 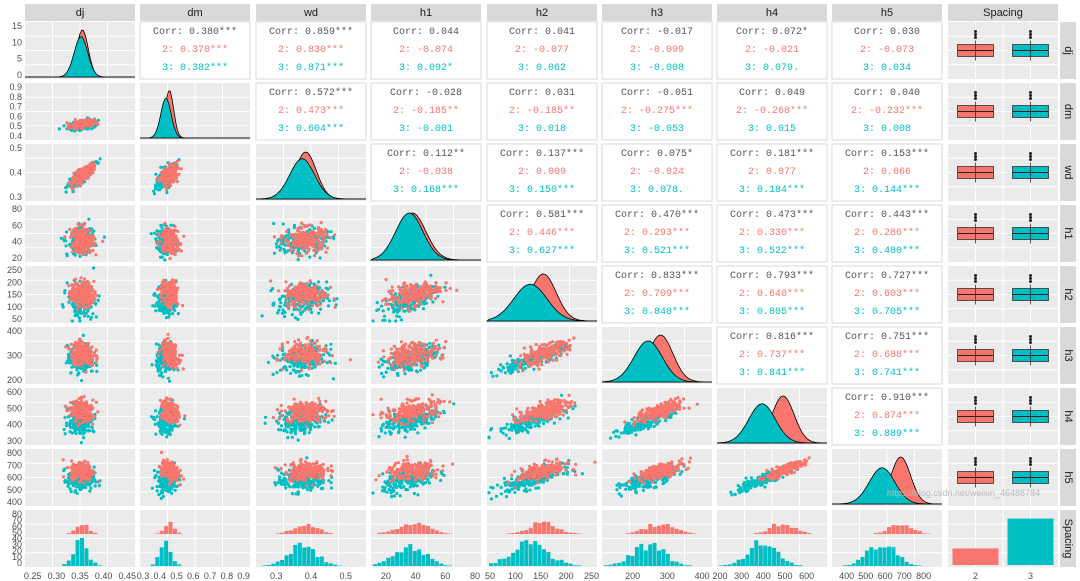 What do you see at coordinates (154, 191) in the screenshot?
I see `scatter-point-dm-wd-g3` at bounding box center [154, 191].